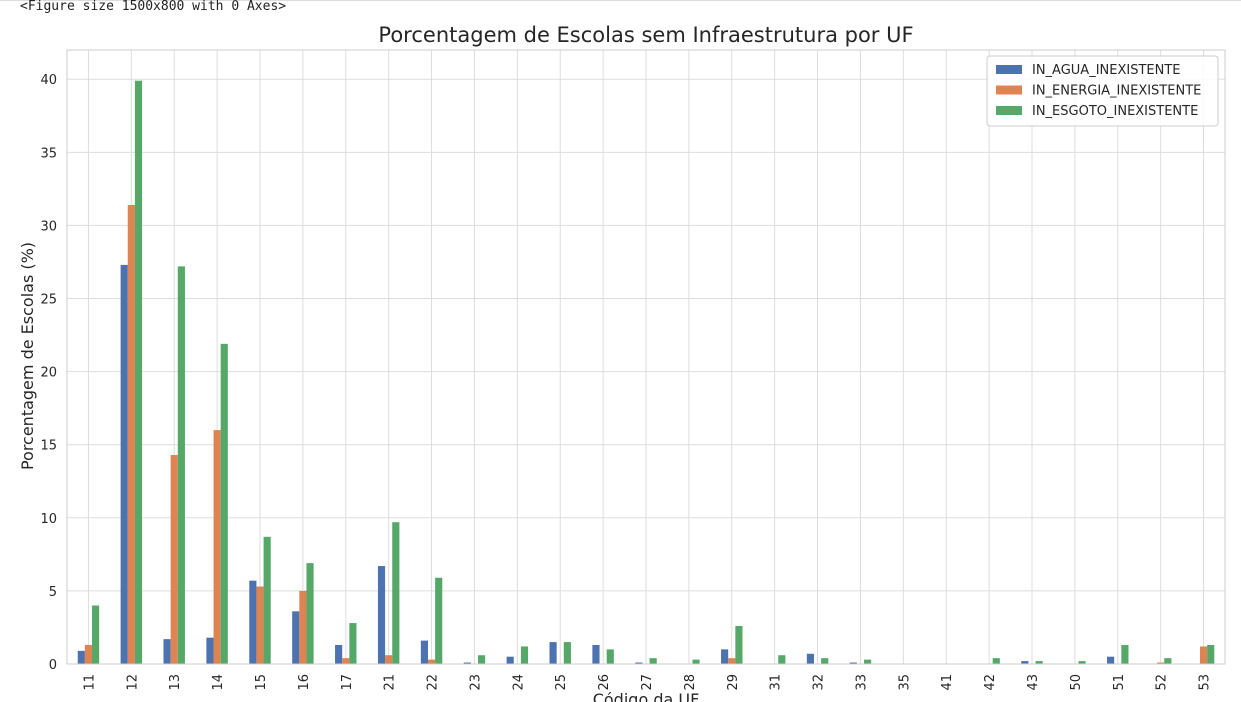 The image size is (1241, 702). Describe the element at coordinates (433, 682) in the screenshot. I see `x-tick-label: 22` at that location.